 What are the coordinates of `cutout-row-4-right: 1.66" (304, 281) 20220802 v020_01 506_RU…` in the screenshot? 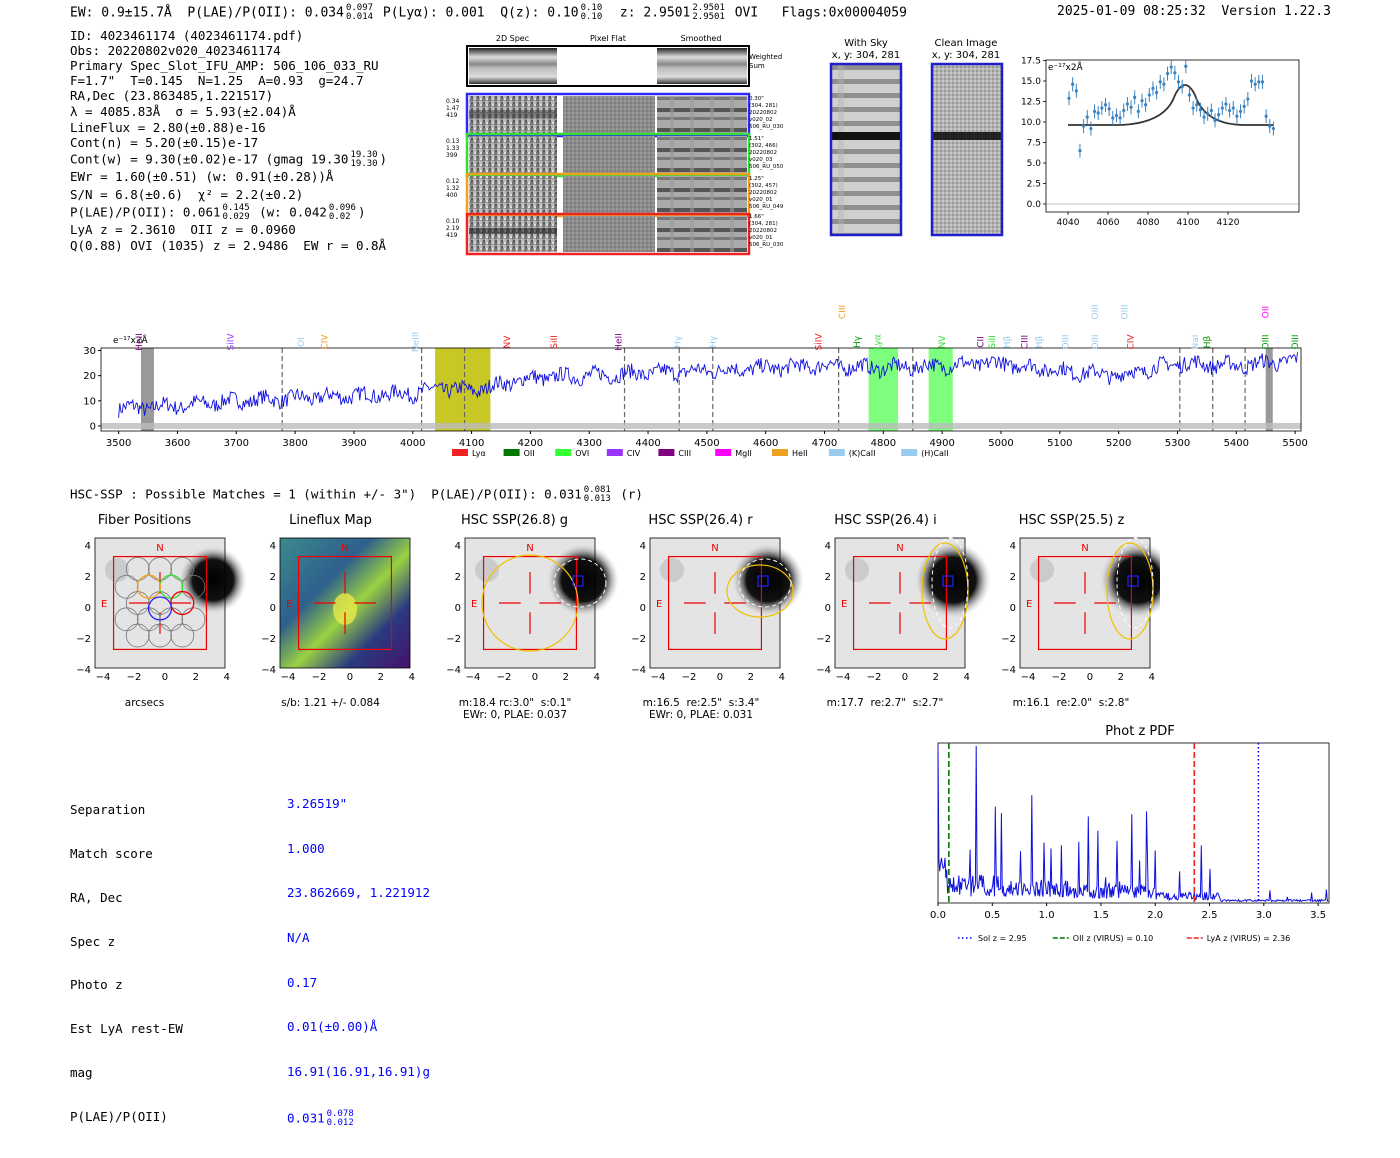 It's located at (766, 231).